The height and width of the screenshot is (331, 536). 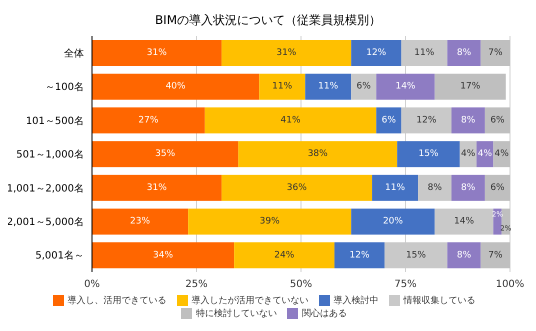 I want to click on y-tick-label: 全体, so click(x=74, y=53).